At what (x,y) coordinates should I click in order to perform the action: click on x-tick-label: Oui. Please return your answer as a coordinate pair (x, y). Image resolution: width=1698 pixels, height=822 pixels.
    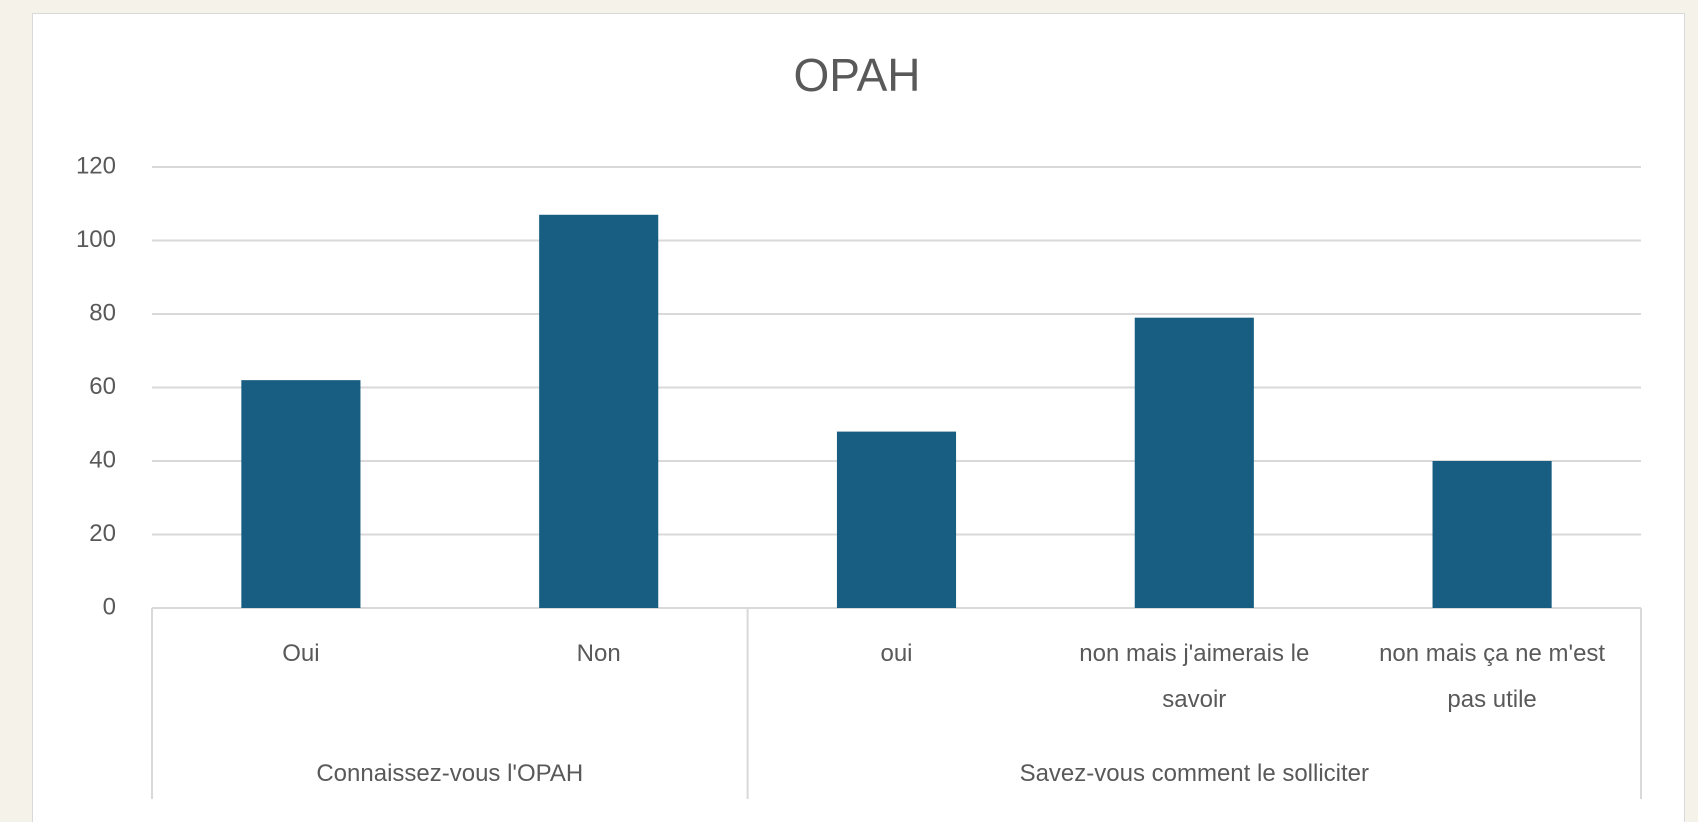
    Looking at the image, I should click on (301, 653).